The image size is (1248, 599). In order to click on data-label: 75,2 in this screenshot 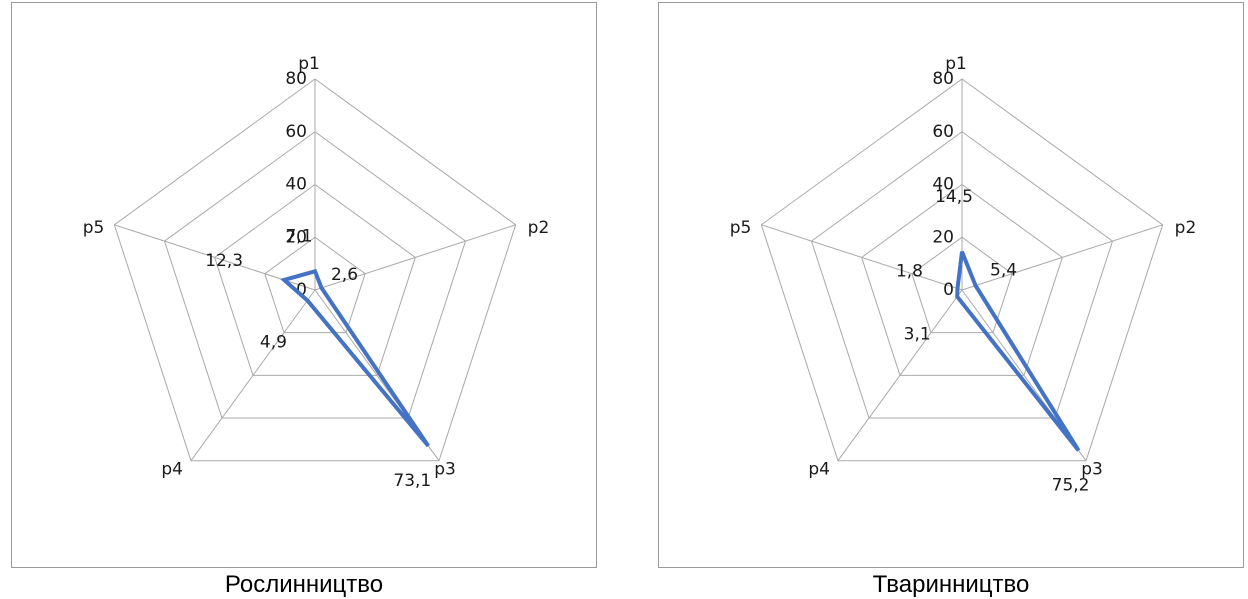, I will do `click(1071, 485)`.